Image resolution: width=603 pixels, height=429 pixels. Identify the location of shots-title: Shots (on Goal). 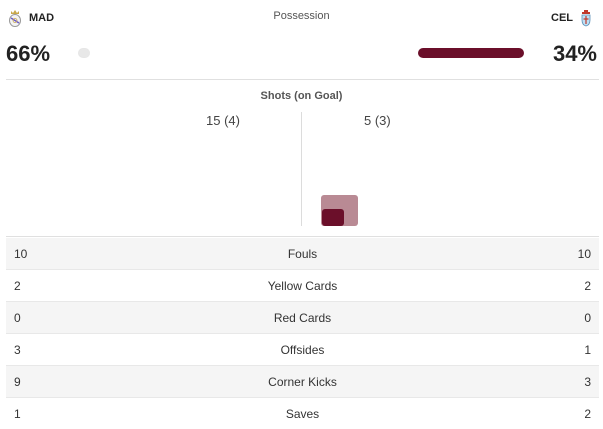
(301, 96).